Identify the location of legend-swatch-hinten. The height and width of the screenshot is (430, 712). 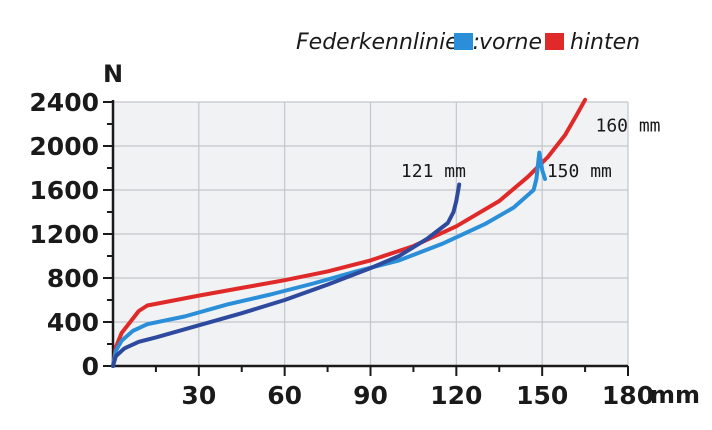
(554, 41).